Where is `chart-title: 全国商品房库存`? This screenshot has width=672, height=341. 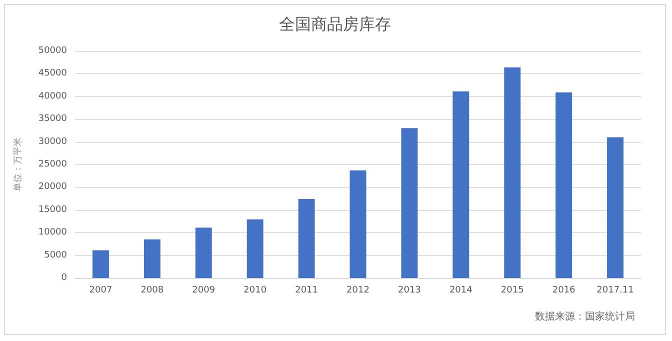 chart-title: 全国商品房库存 is located at coordinates (335, 24).